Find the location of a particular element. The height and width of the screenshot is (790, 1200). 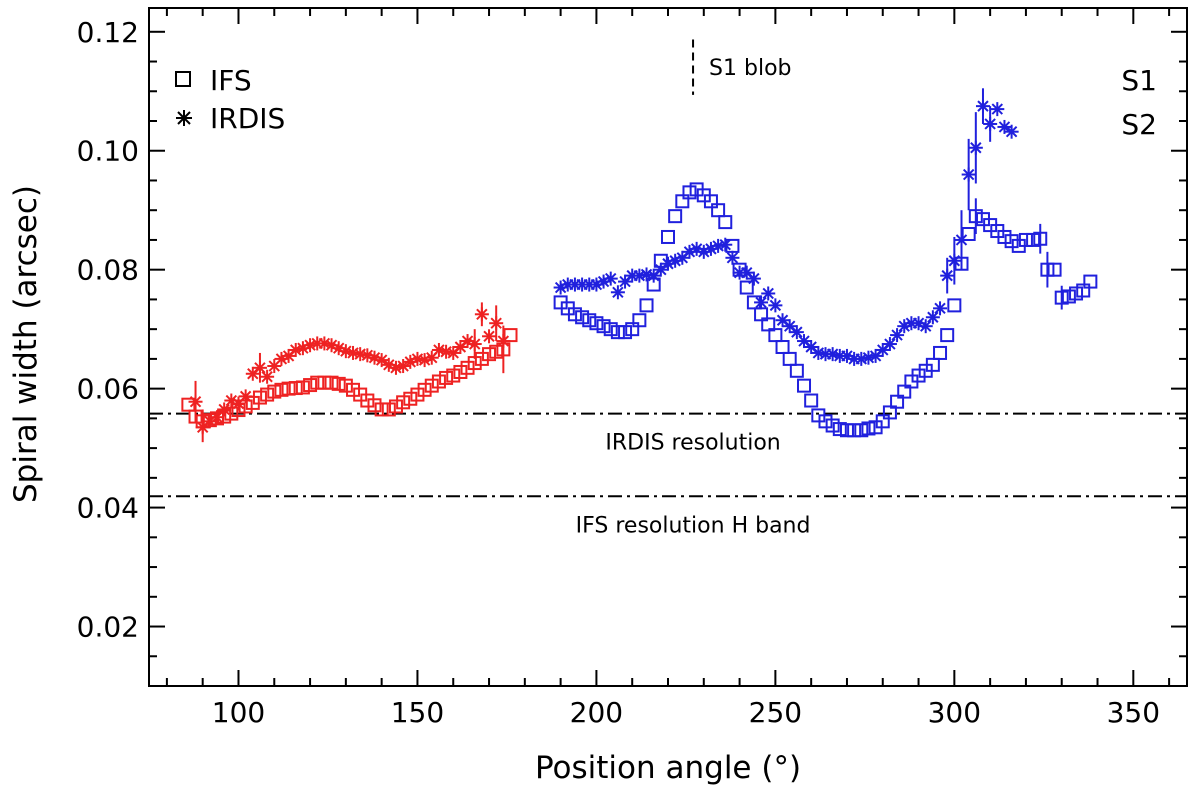

legend-s2-label: S2 is located at coordinates (1139, 124).